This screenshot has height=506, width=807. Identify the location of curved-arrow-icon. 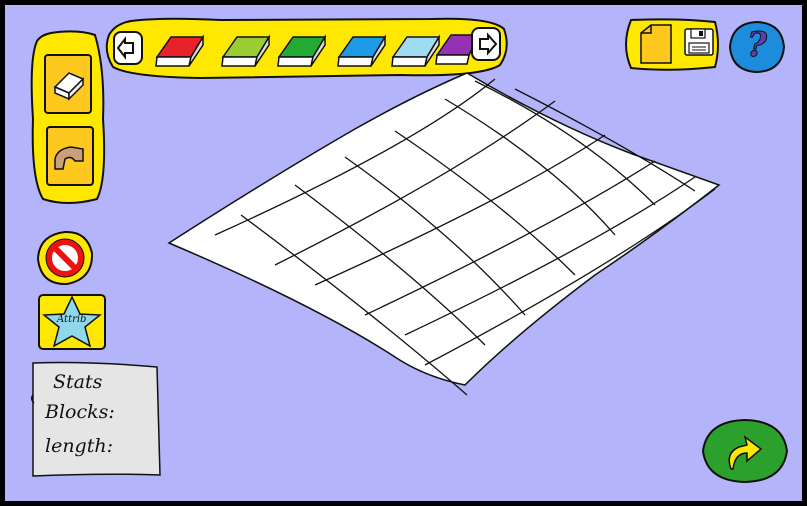
(745, 452).